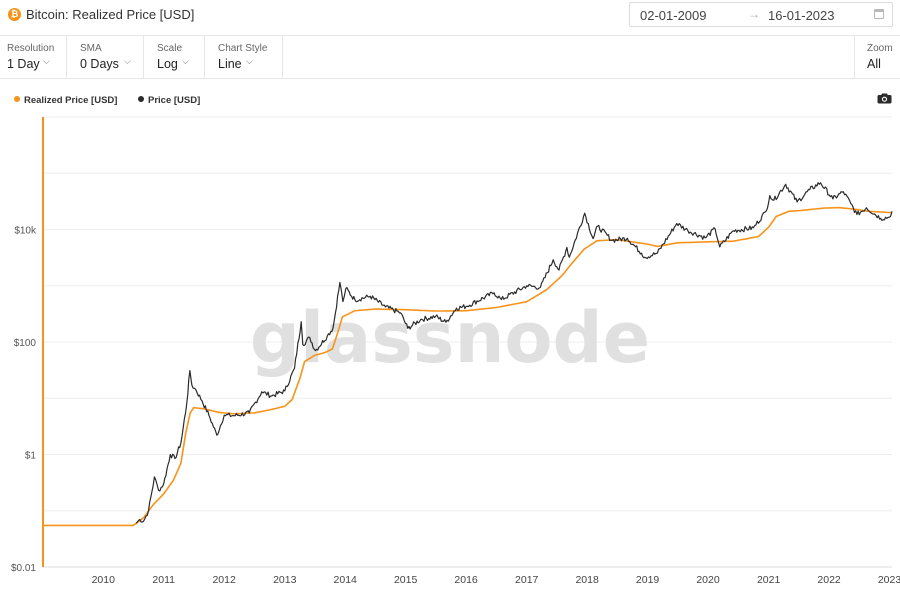  Describe the element at coordinates (769, 580) in the screenshot. I see `x-tick-label: 2021` at that location.